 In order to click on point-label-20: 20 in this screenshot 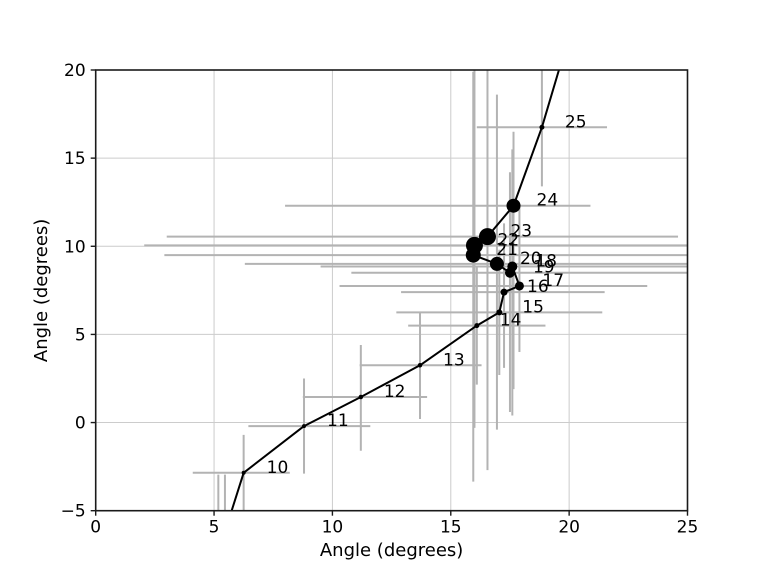, I will do `click(531, 259)`.